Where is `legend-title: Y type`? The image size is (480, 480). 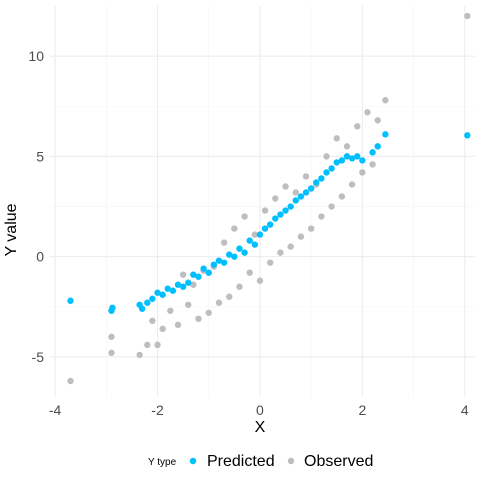 legend-title: Y type is located at coordinates (162, 462).